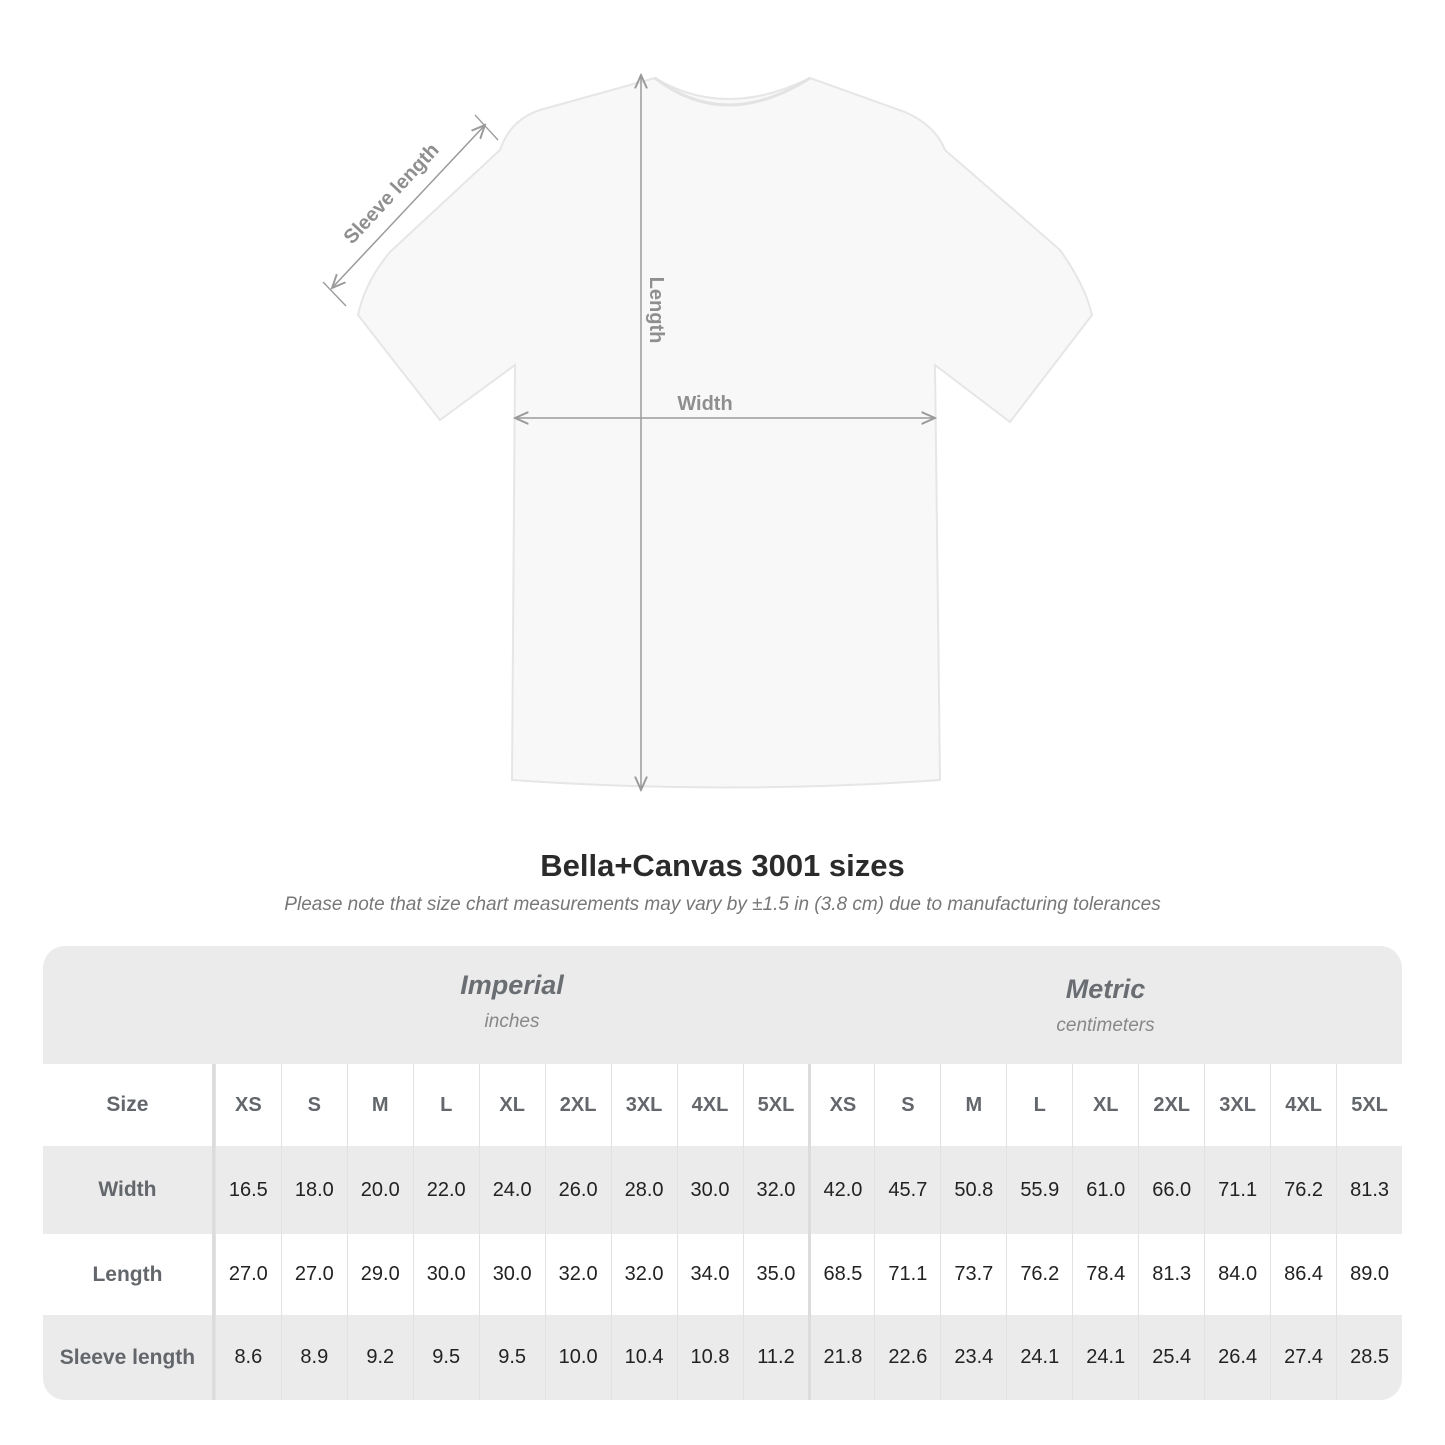 The width and height of the screenshot is (1445, 1445). I want to click on table-cell: 28.0, so click(643, 1190).